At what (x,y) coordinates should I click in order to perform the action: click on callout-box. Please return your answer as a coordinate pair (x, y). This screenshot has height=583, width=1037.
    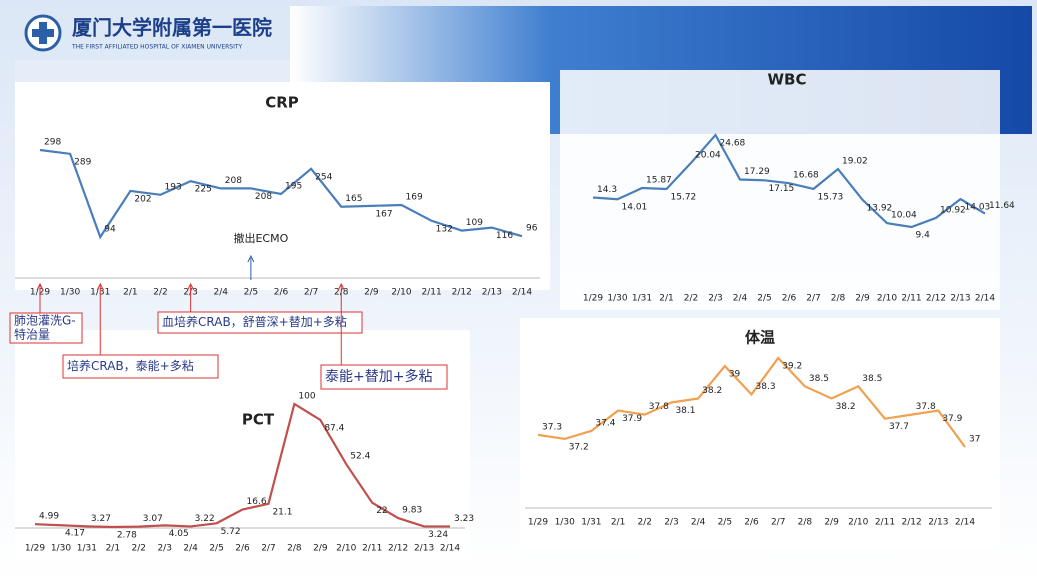
    Looking at the image, I should click on (46, 328).